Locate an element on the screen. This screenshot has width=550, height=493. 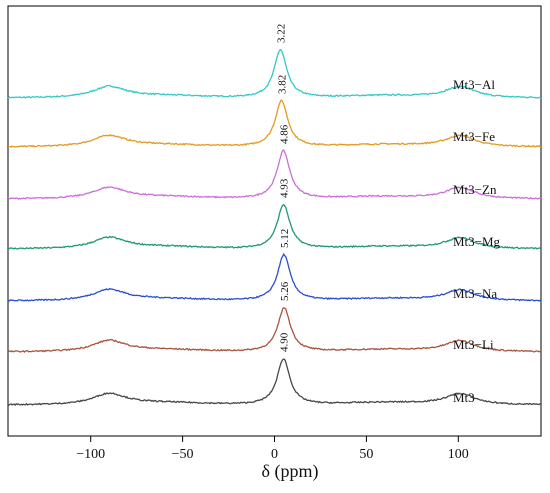
peak-value-label: 4.86 is located at coordinates (284, 134).